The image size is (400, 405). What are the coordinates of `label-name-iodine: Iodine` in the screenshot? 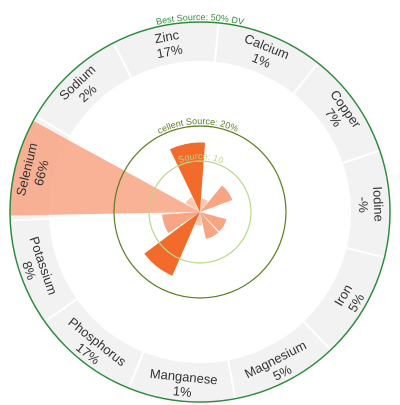 It's located at (378, 204).